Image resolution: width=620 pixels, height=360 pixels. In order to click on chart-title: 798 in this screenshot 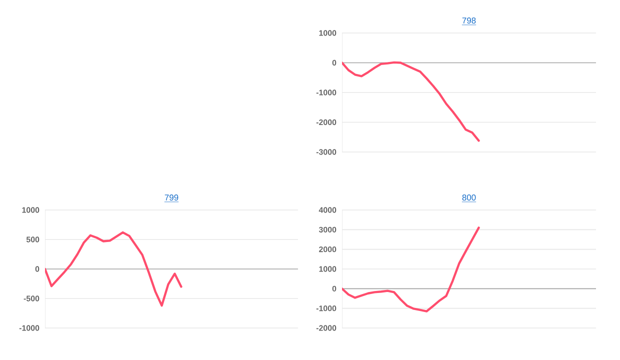, I will do `click(469, 21)`.